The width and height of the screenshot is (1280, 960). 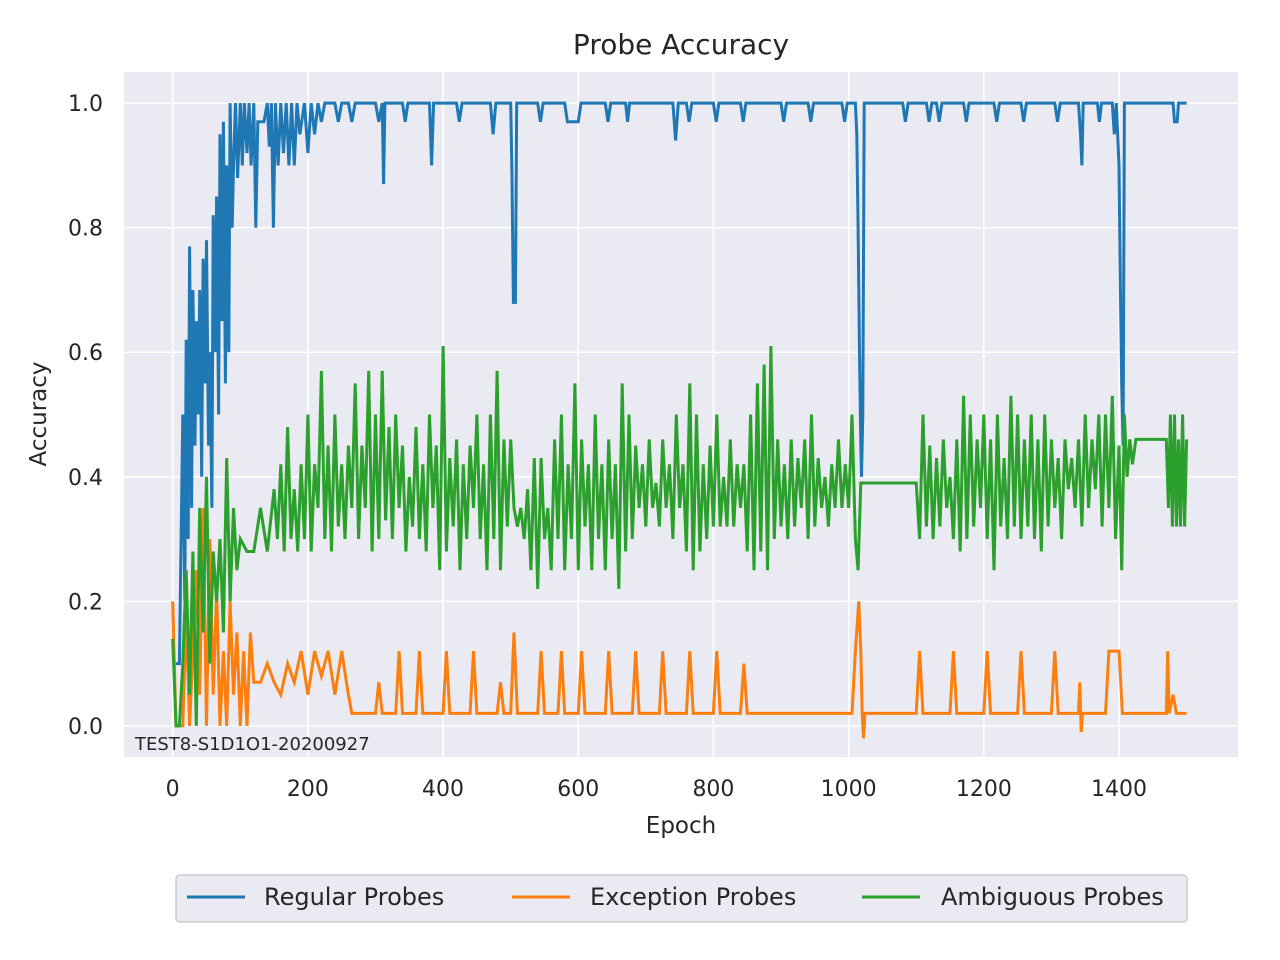 What do you see at coordinates (85, 353) in the screenshot?
I see `y-tick-label: 0.6` at bounding box center [85, 353].